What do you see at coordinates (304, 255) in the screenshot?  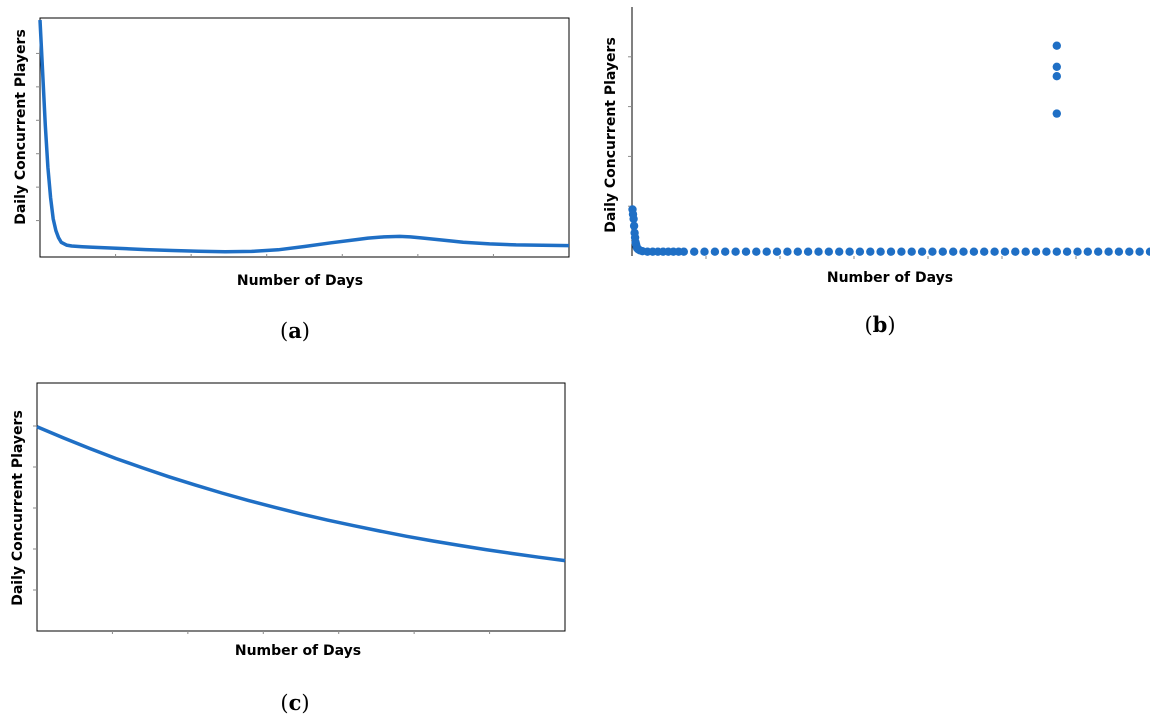 I see `x-axis-ticks-a` at bounding box center [304, 255].